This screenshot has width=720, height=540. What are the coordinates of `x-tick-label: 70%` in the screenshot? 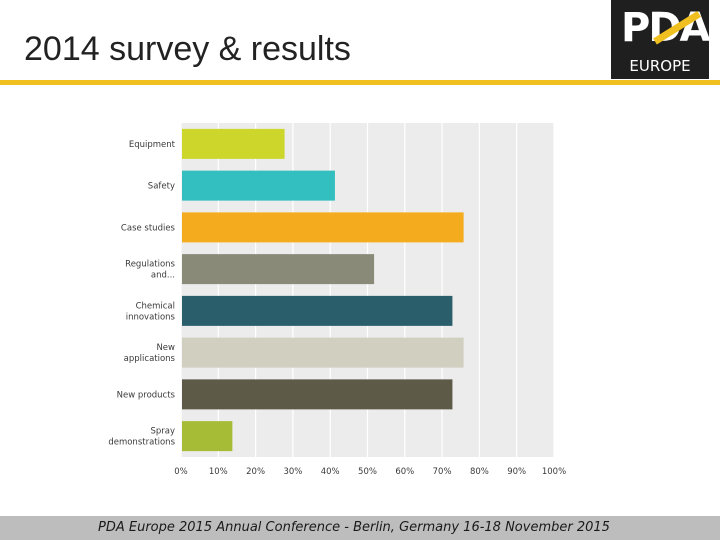 It's located at (442, 472).